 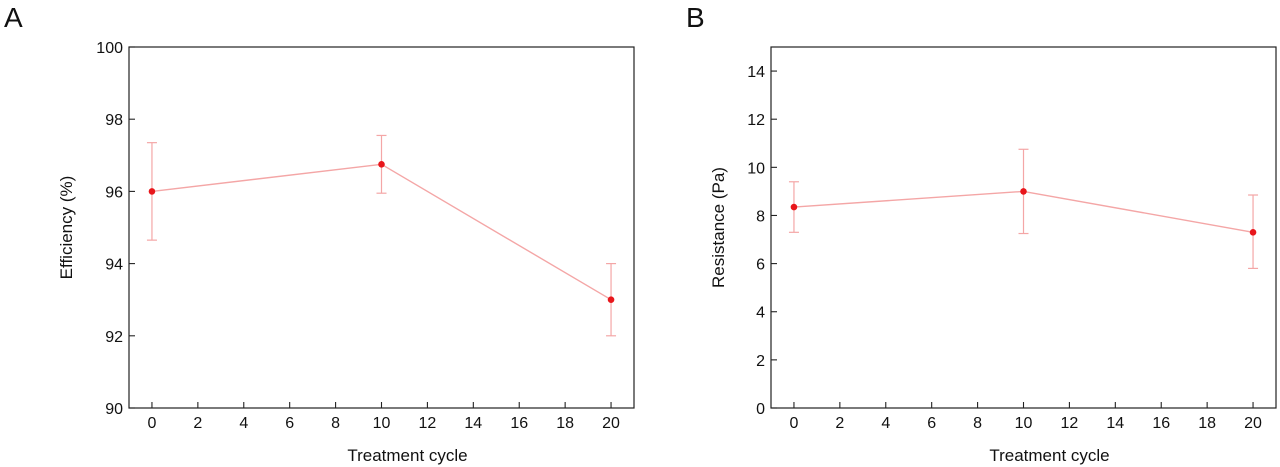 I want to click on y-tick-label: 90, so click(x=114, y=409).